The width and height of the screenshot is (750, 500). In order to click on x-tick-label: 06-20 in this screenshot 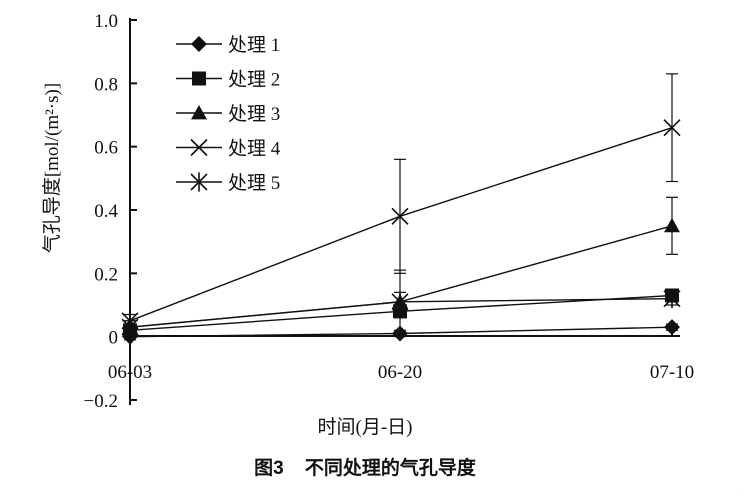, I will do `click(400, 372)`.